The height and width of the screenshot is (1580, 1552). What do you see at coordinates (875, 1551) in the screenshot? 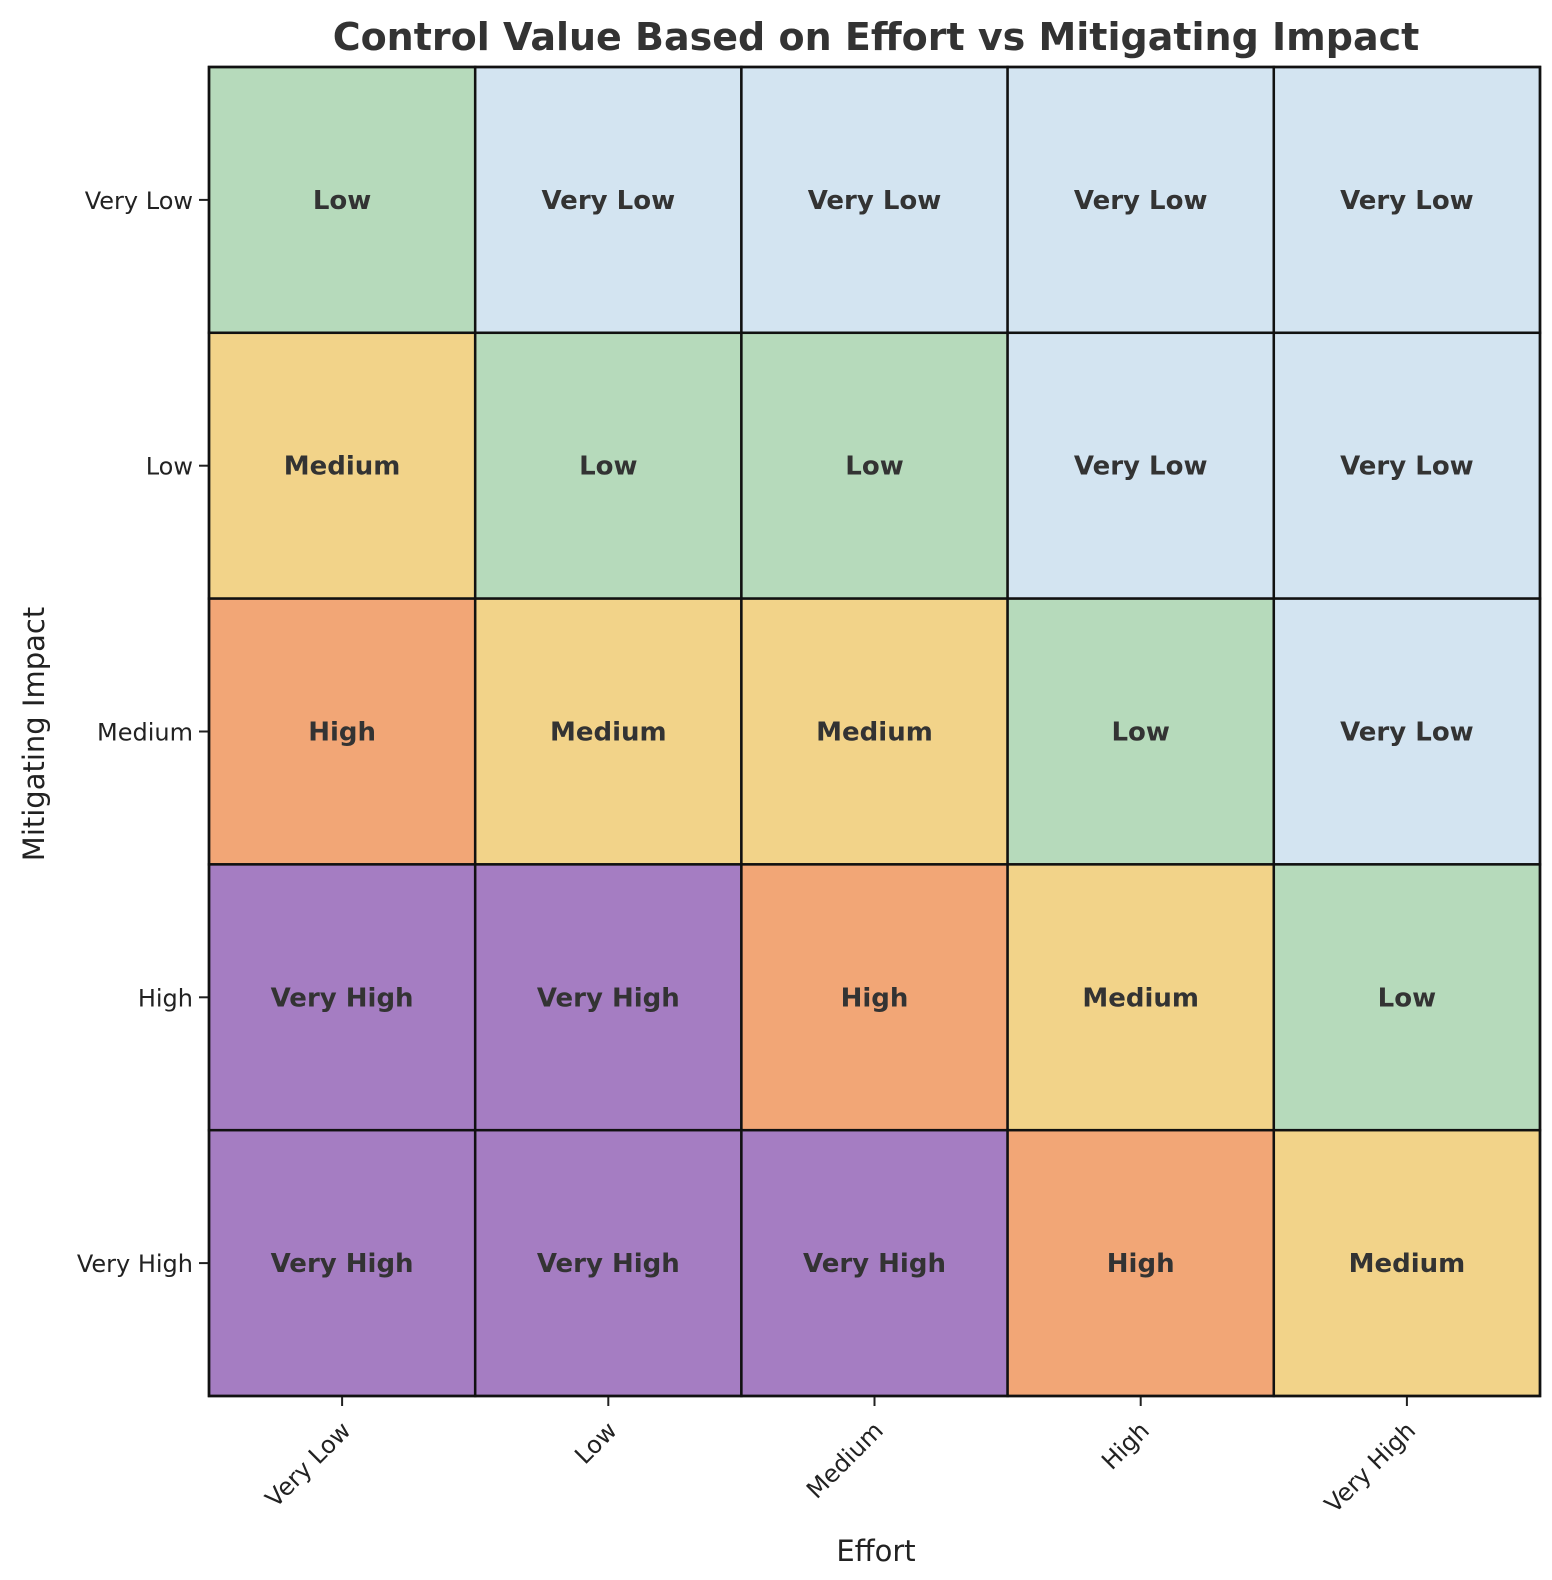
I see `x-axis-label: Effort` at bounding box center [875, 1551].